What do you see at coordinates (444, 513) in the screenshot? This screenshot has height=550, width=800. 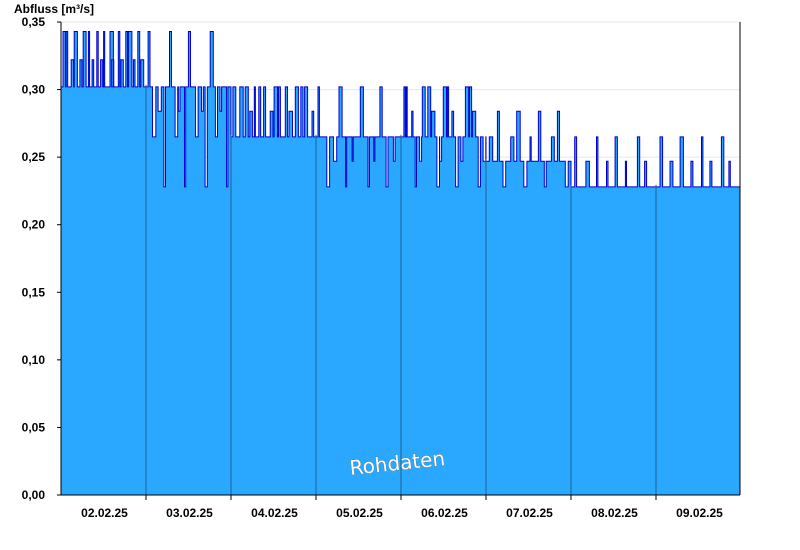 I see `x-tick-label-4: 06.02.25` at bounding box center [444, 513].